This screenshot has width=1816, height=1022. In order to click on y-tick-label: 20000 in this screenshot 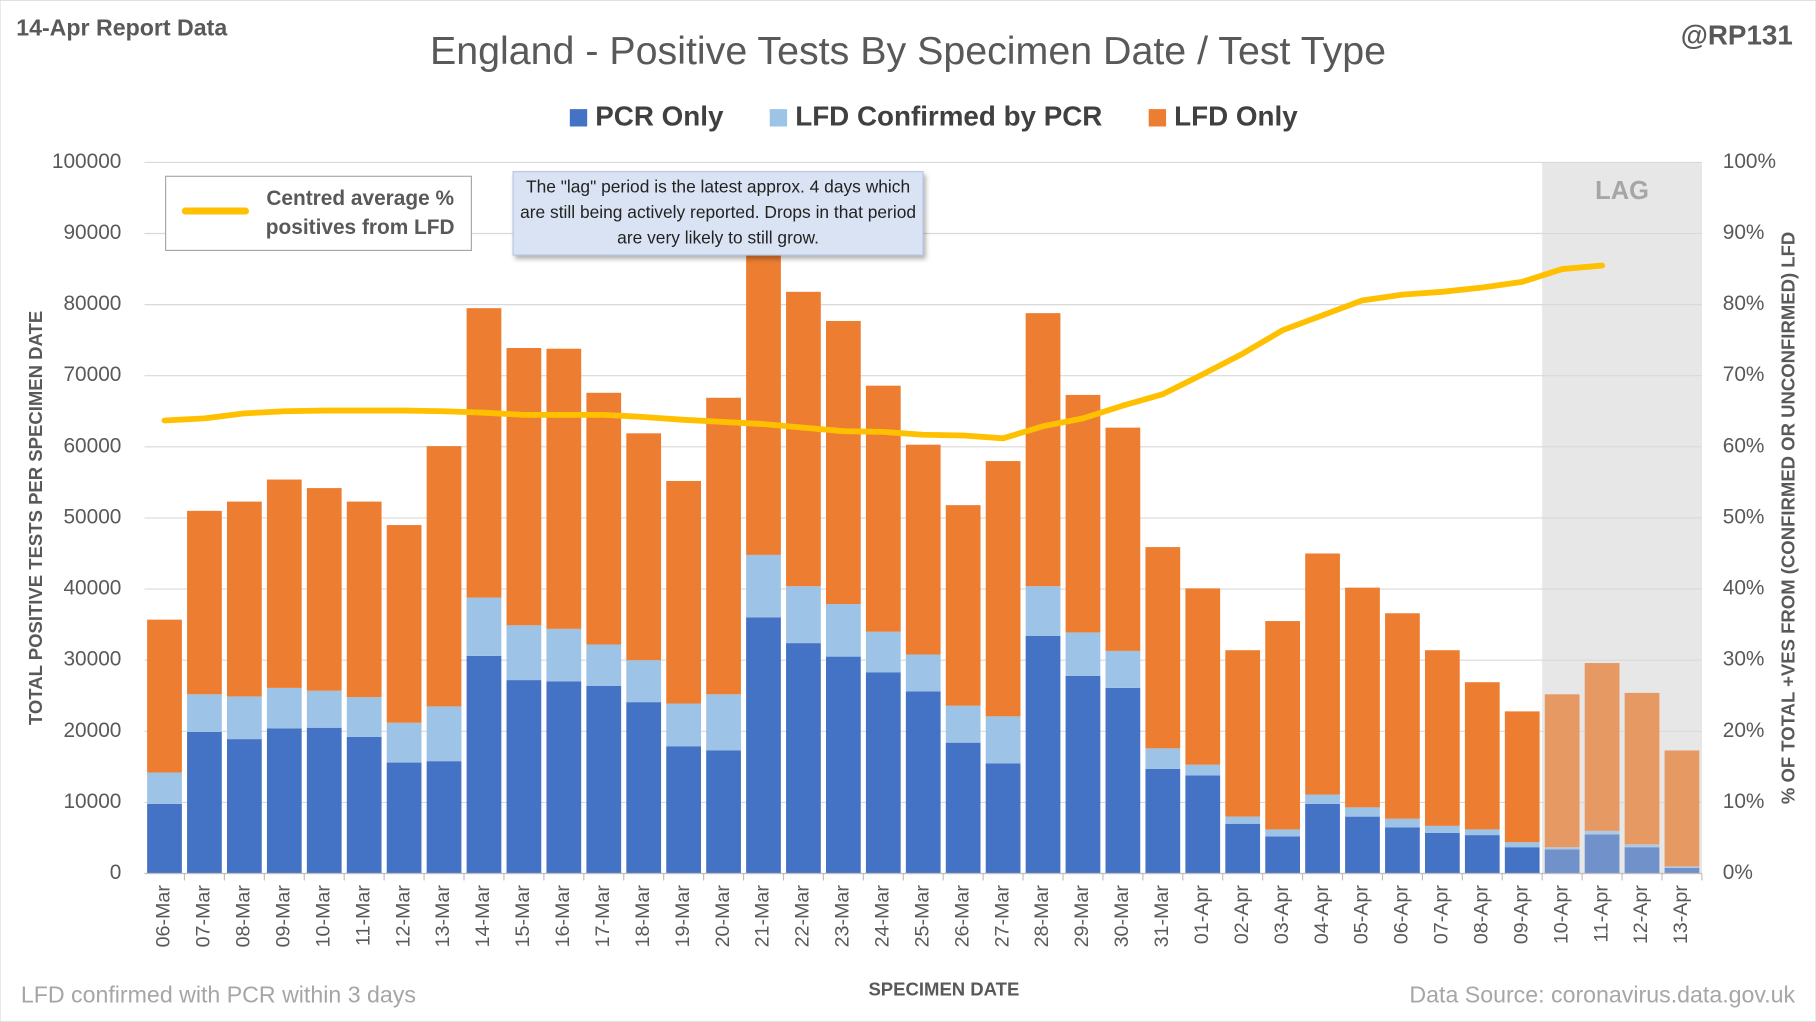, I will do `click(92, 730)`.